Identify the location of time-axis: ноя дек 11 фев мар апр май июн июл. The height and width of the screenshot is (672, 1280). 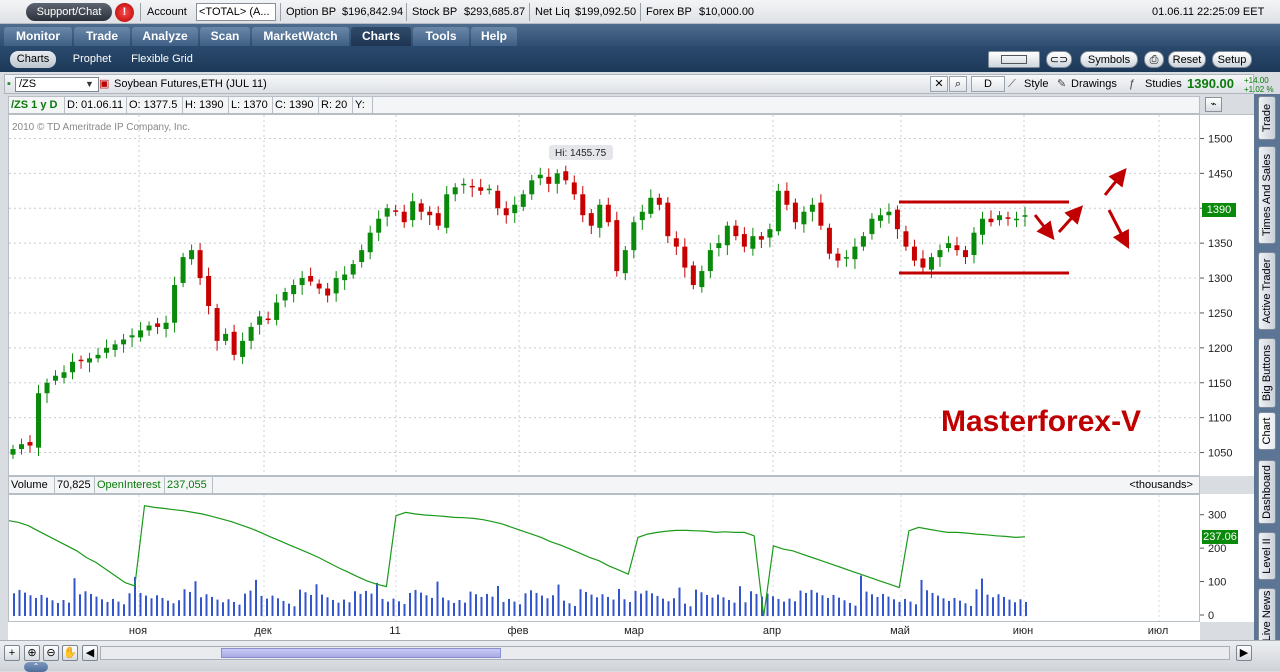
(604, 631).